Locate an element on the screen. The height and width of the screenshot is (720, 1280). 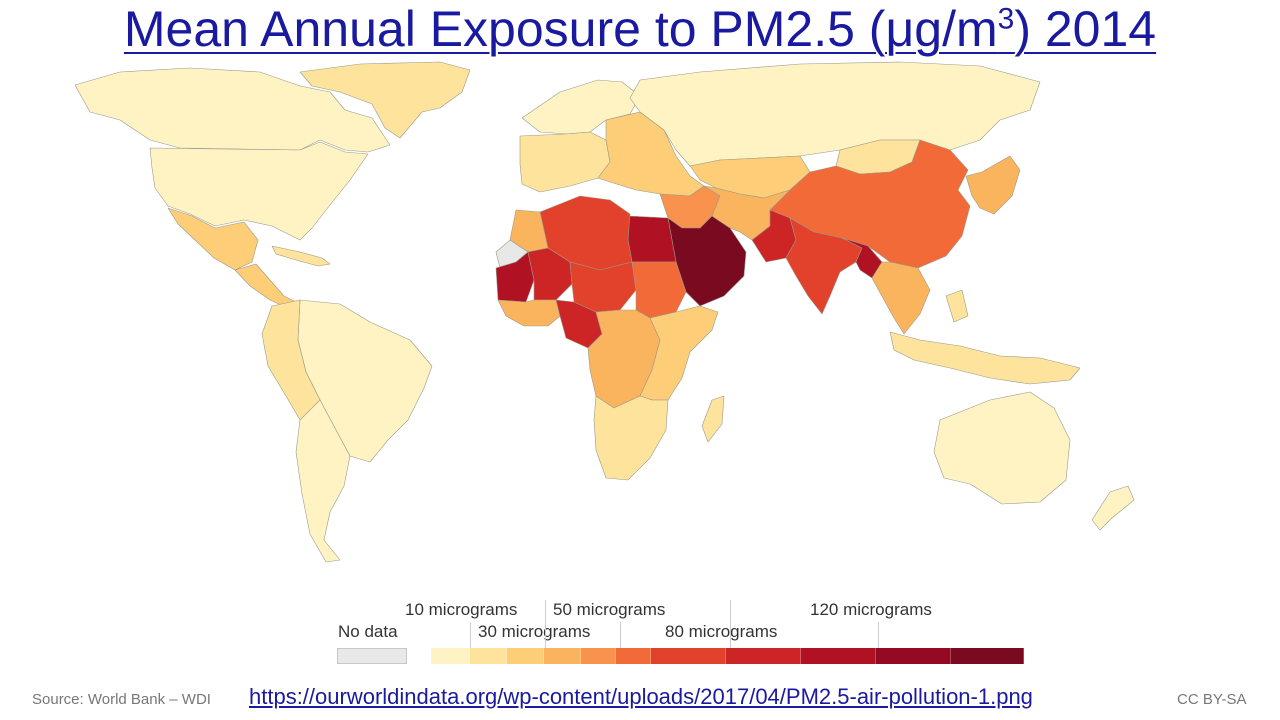
map-region-new-zealand is located at coordinates (1113, 508).